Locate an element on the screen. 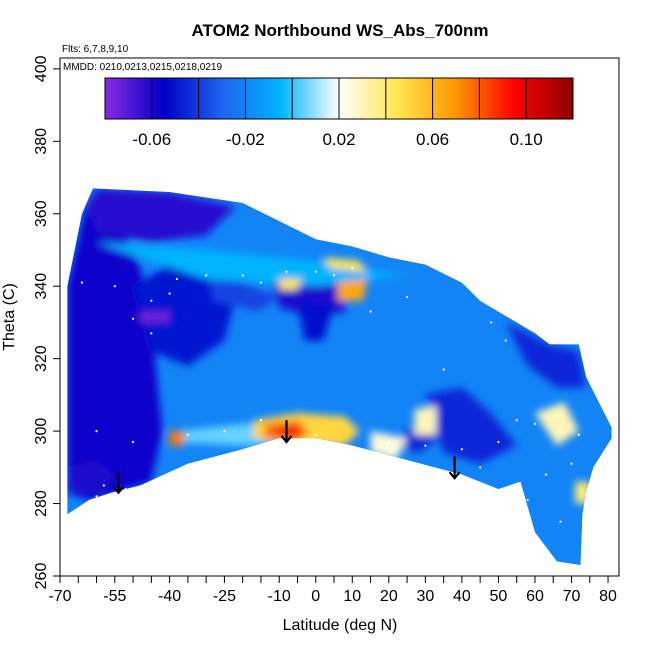 The width and height of the screenshot is (650, 650). y-axis-label: Theta (C) is located at coordinates (9, 317).